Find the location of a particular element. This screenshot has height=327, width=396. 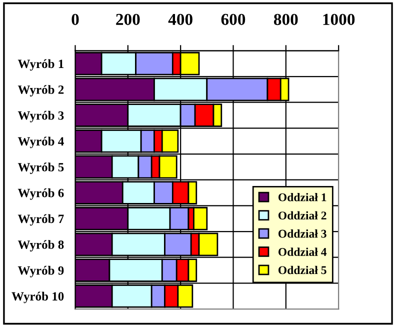

y-tick-label: Wyrób 4 is located at coordinates (41, 142).